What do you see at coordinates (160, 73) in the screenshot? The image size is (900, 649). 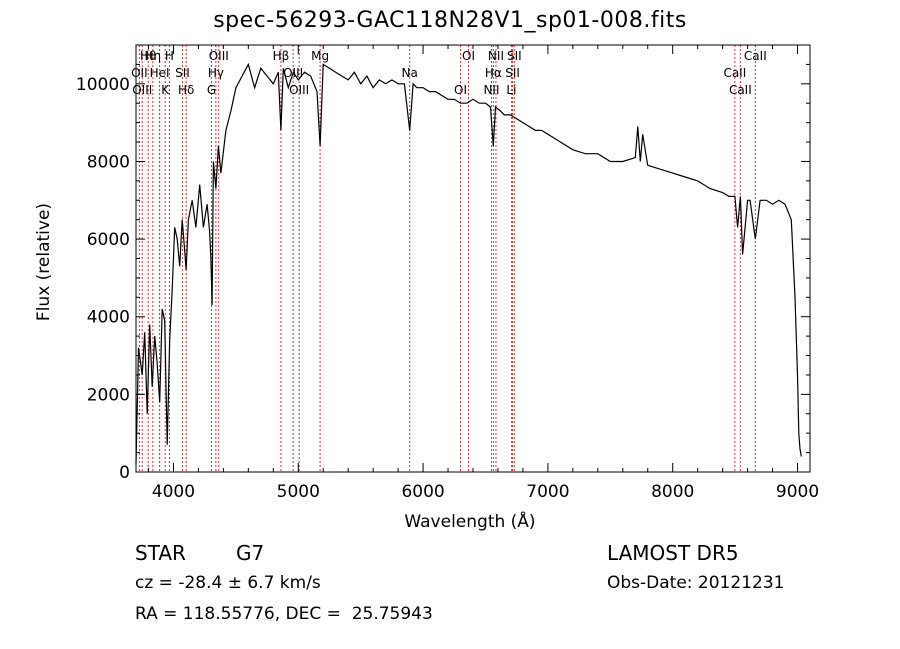 I see `line-marker-label: HeI` at bounding box center [160, 73].